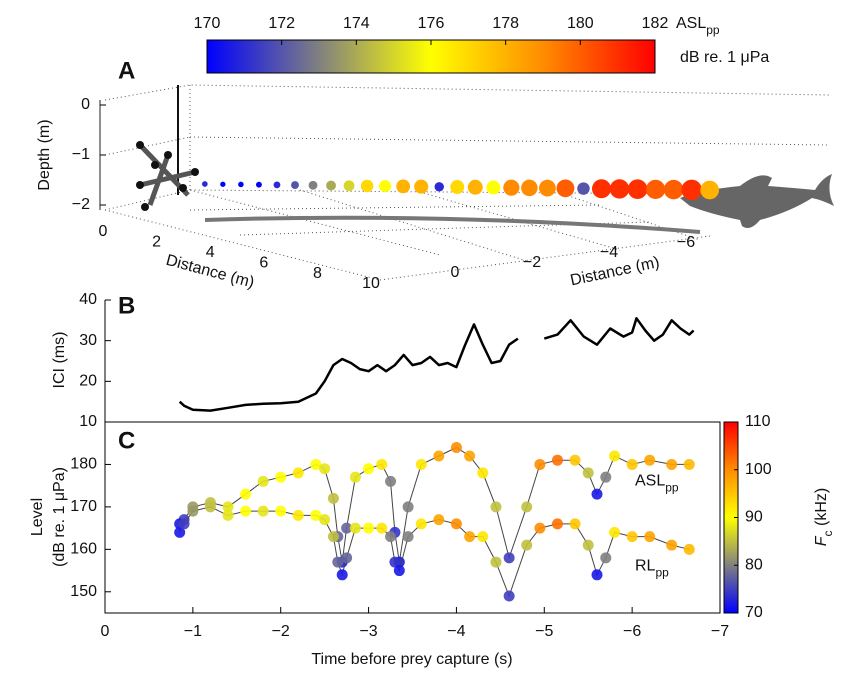  I want to click on colorbar-tick-label: 172, so click(281, 23).